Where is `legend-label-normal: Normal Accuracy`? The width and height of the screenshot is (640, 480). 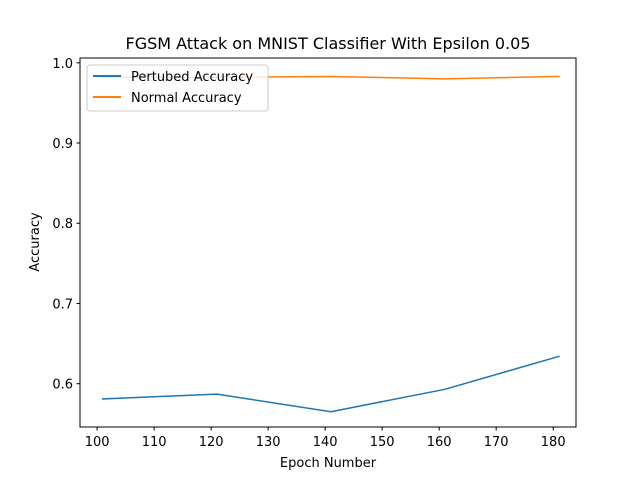
legend-label-normal: Normal Accuracy is located at coordinates (186, 98).